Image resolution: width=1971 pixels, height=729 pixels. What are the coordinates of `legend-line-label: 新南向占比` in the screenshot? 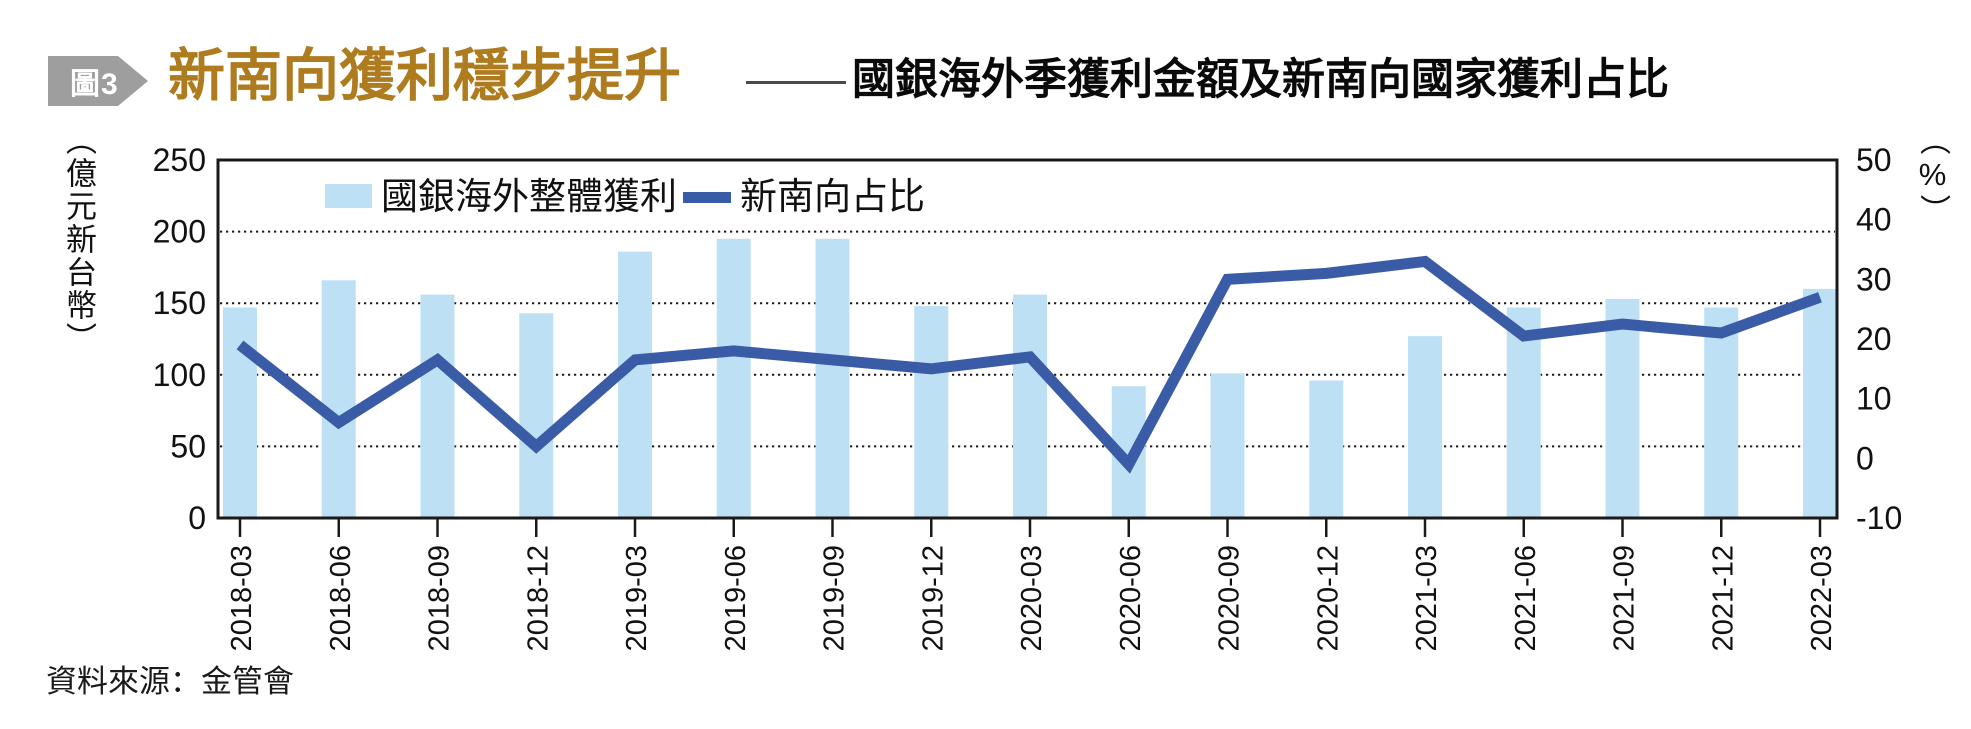 It's located at (832, 196).